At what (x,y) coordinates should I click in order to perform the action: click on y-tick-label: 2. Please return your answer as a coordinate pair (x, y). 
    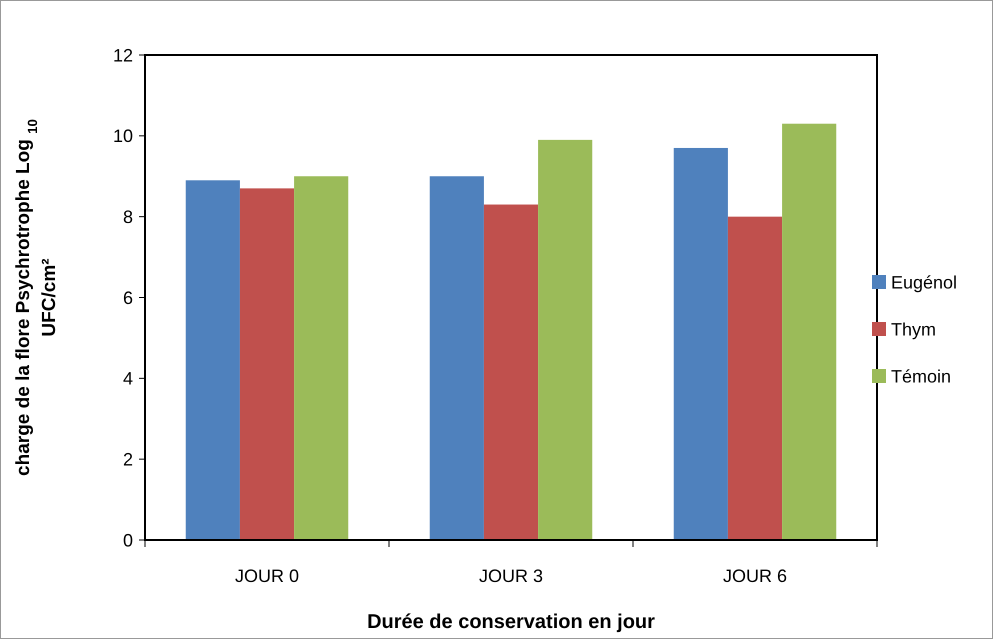
    Looking at the image, I should click on (127, 459).